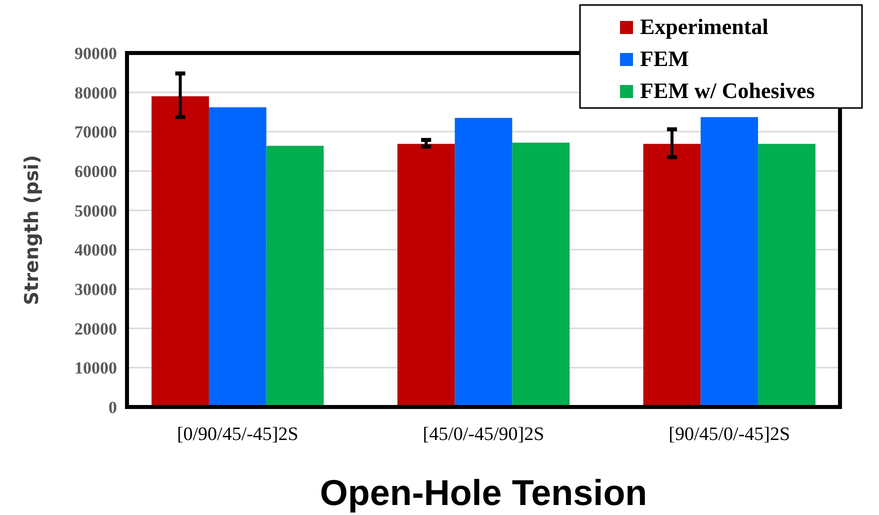  What do you see at coordinates (704, 26) in the screenshot?
I see `legend-label: Experimental` at bounding box center [704, 26].